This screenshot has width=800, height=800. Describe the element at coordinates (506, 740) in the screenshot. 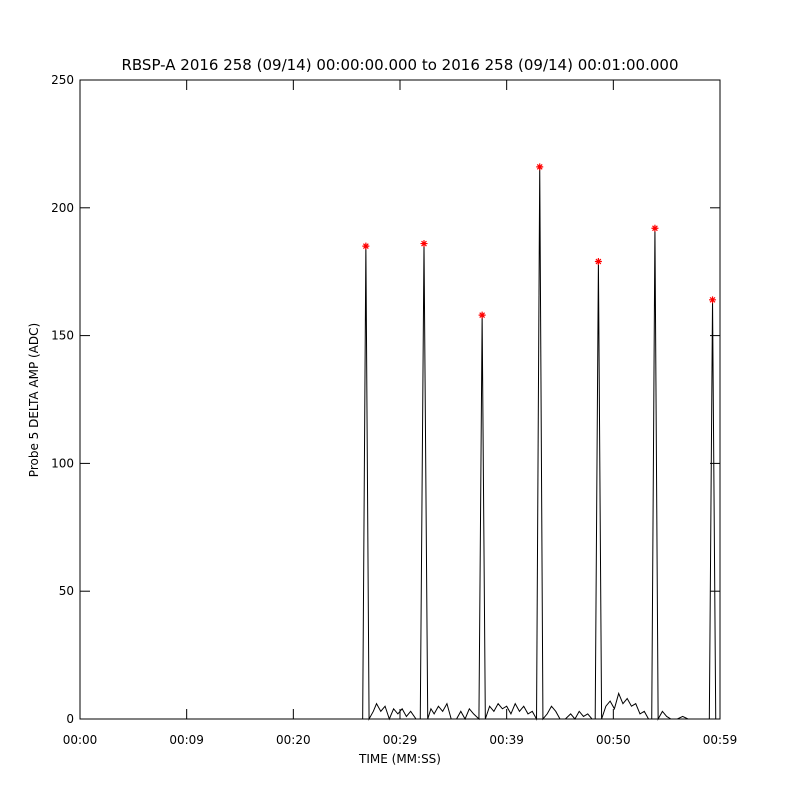

I see `x-tick-label: 00:39` at that location.